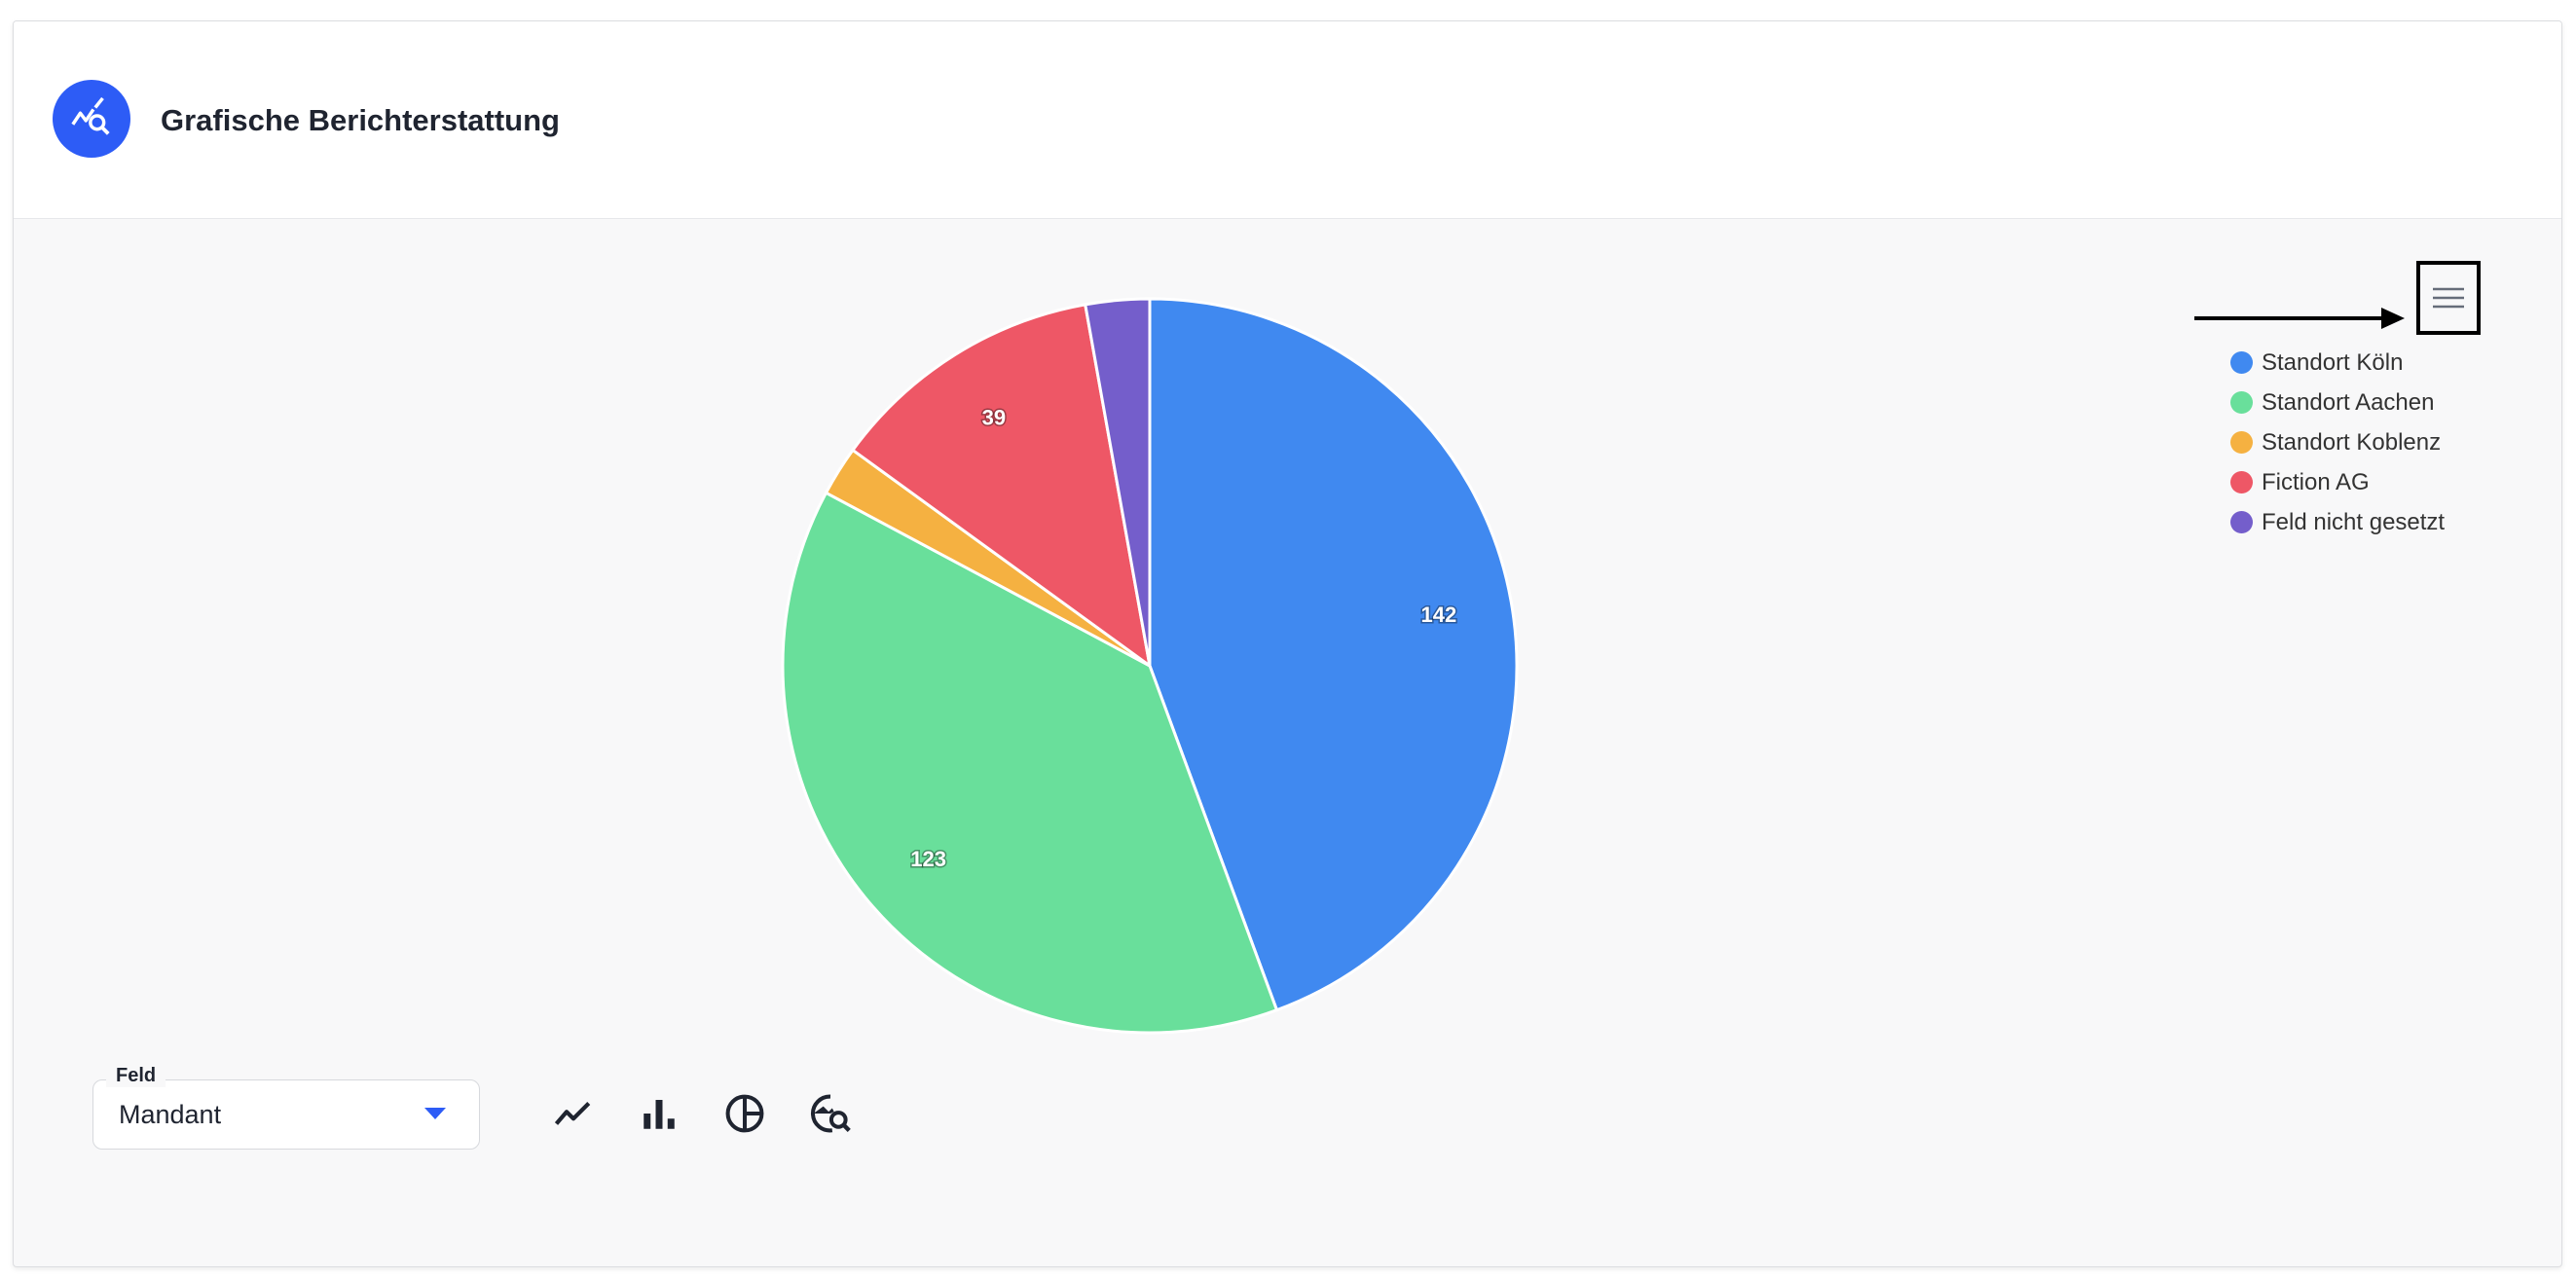 The image size is (2576, 1279). I want to click on bar-chart-icon, so click(659, 1113).